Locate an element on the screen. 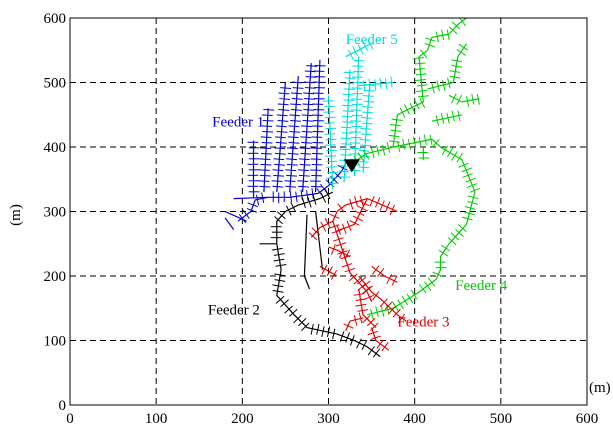 Image resolution: width=613 pixels, height=430 pixels. y-tick-label: 600 is located at coordinates (55, 19).